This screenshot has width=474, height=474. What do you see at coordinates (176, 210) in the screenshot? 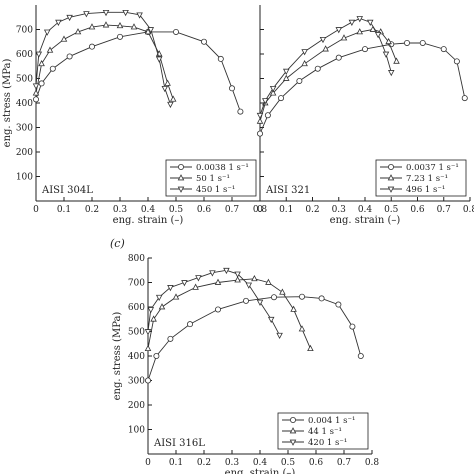
I see `x-tick-label: 0.5` at bounding box center [176, 210].